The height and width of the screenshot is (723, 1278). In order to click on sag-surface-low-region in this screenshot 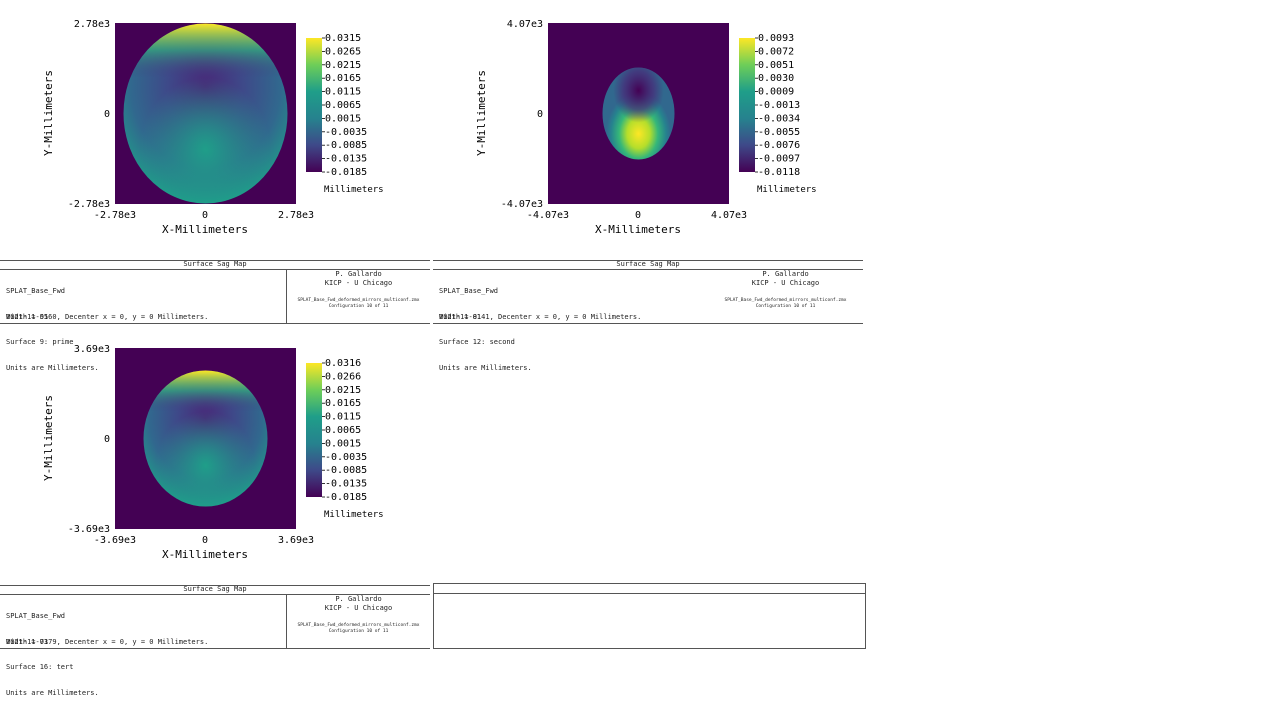, I will do `click(638, 113)`.